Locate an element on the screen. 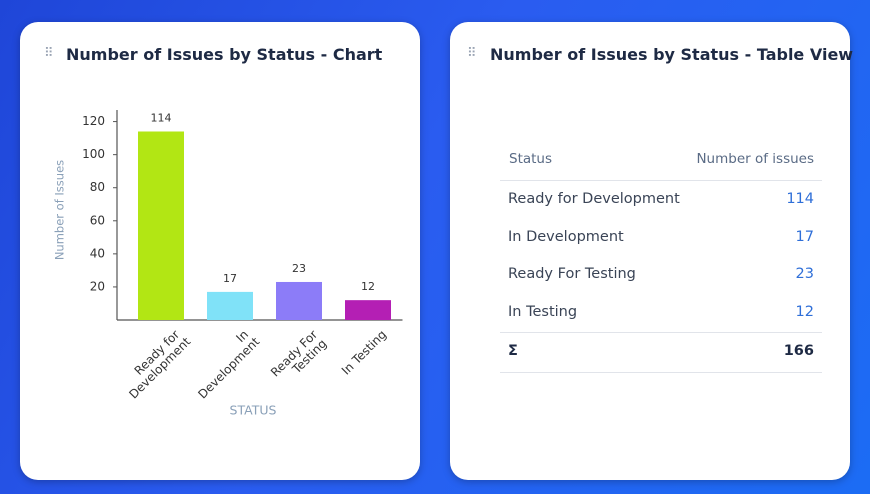 The width and height of the screenshot is (870, 494). y-tick-label: 80 is located at coordinates (97, 187).